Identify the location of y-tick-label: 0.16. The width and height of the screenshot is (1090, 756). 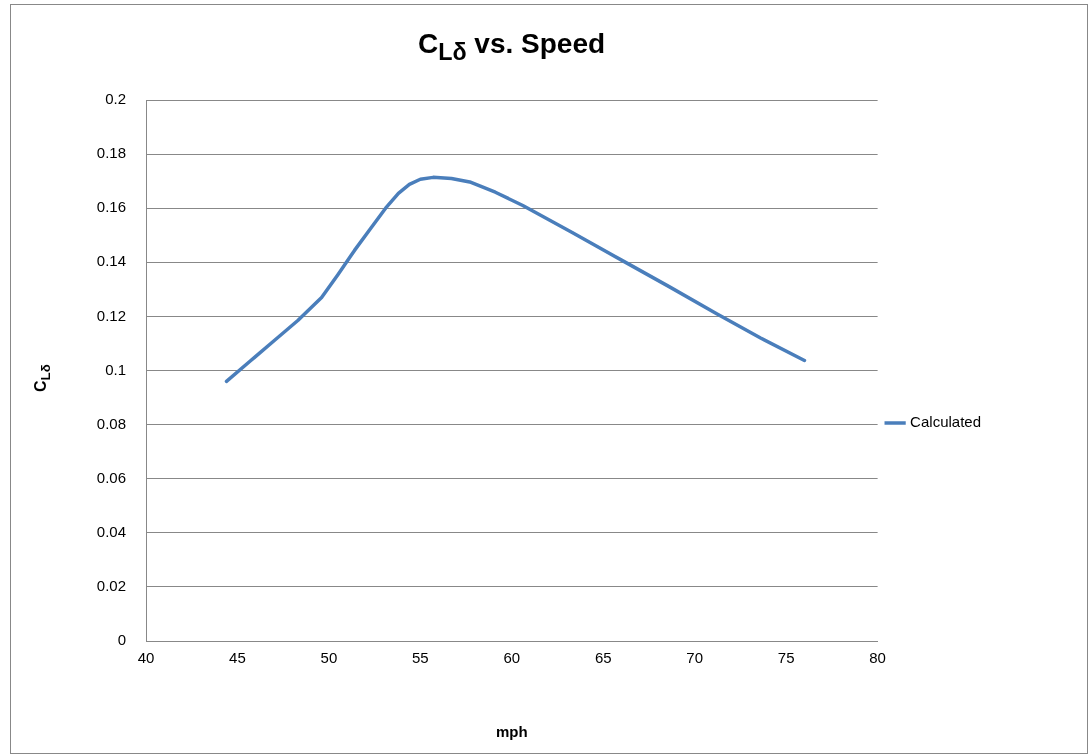
(111, 207).